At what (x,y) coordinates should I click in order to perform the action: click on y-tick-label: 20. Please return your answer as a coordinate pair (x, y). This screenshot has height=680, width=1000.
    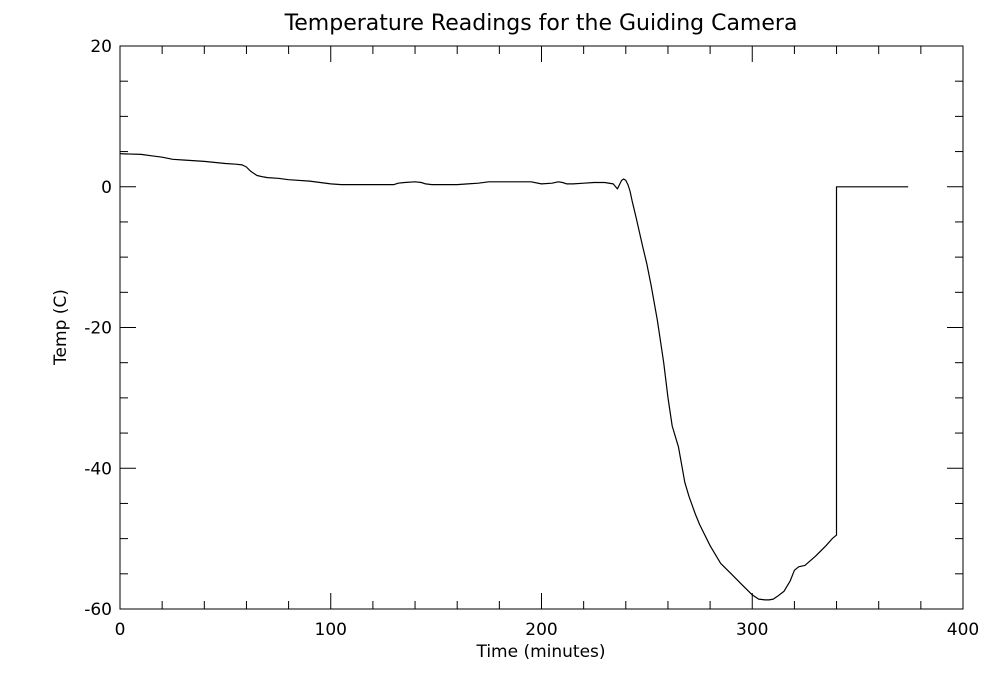
    Looking at the image, I should click on (101, 47).